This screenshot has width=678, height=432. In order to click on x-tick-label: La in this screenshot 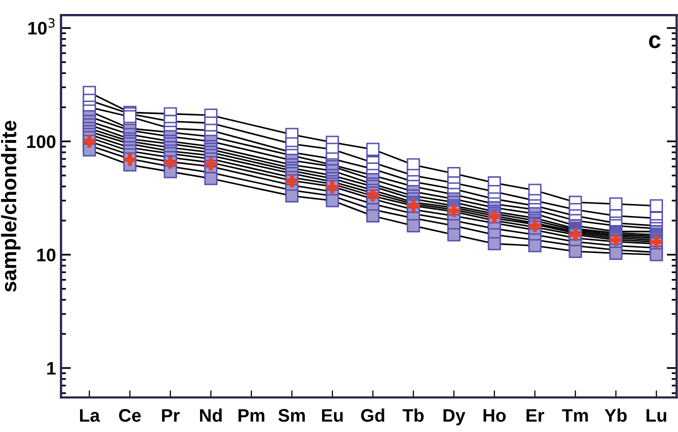, I will do `click(90, 415)`.